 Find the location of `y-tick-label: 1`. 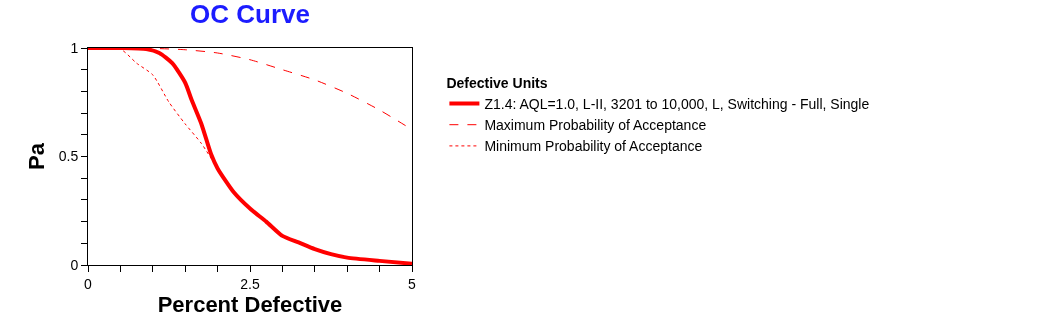

y-tick-label: 1 is located at coordinates (74, 47).